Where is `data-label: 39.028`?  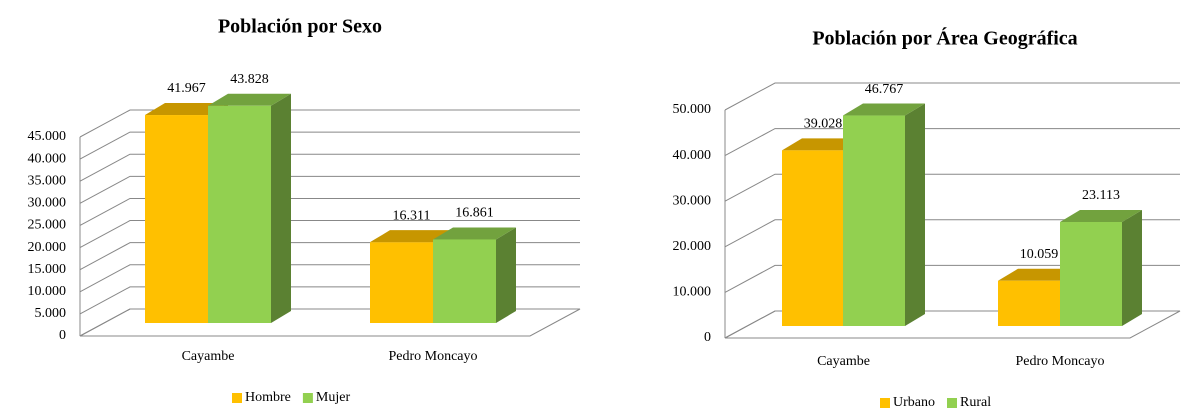
data-label: 39.028 is located at coordinates (823, 124).